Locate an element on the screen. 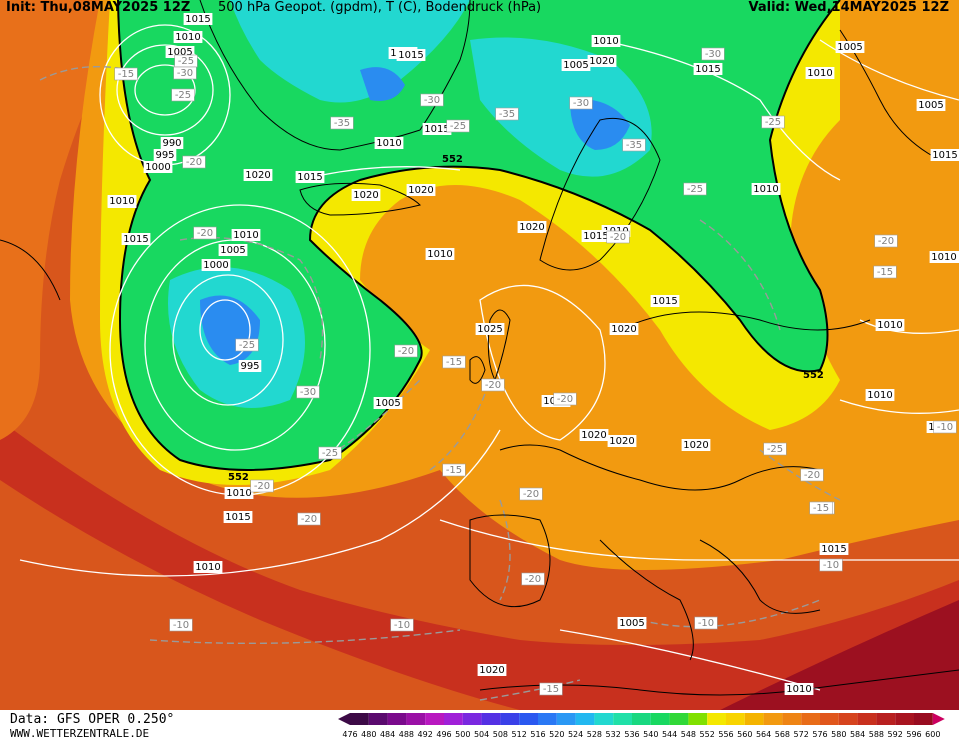 This screenshot has width=959, height=741. temperature-label: -35 is located at coordinates (342, 123).